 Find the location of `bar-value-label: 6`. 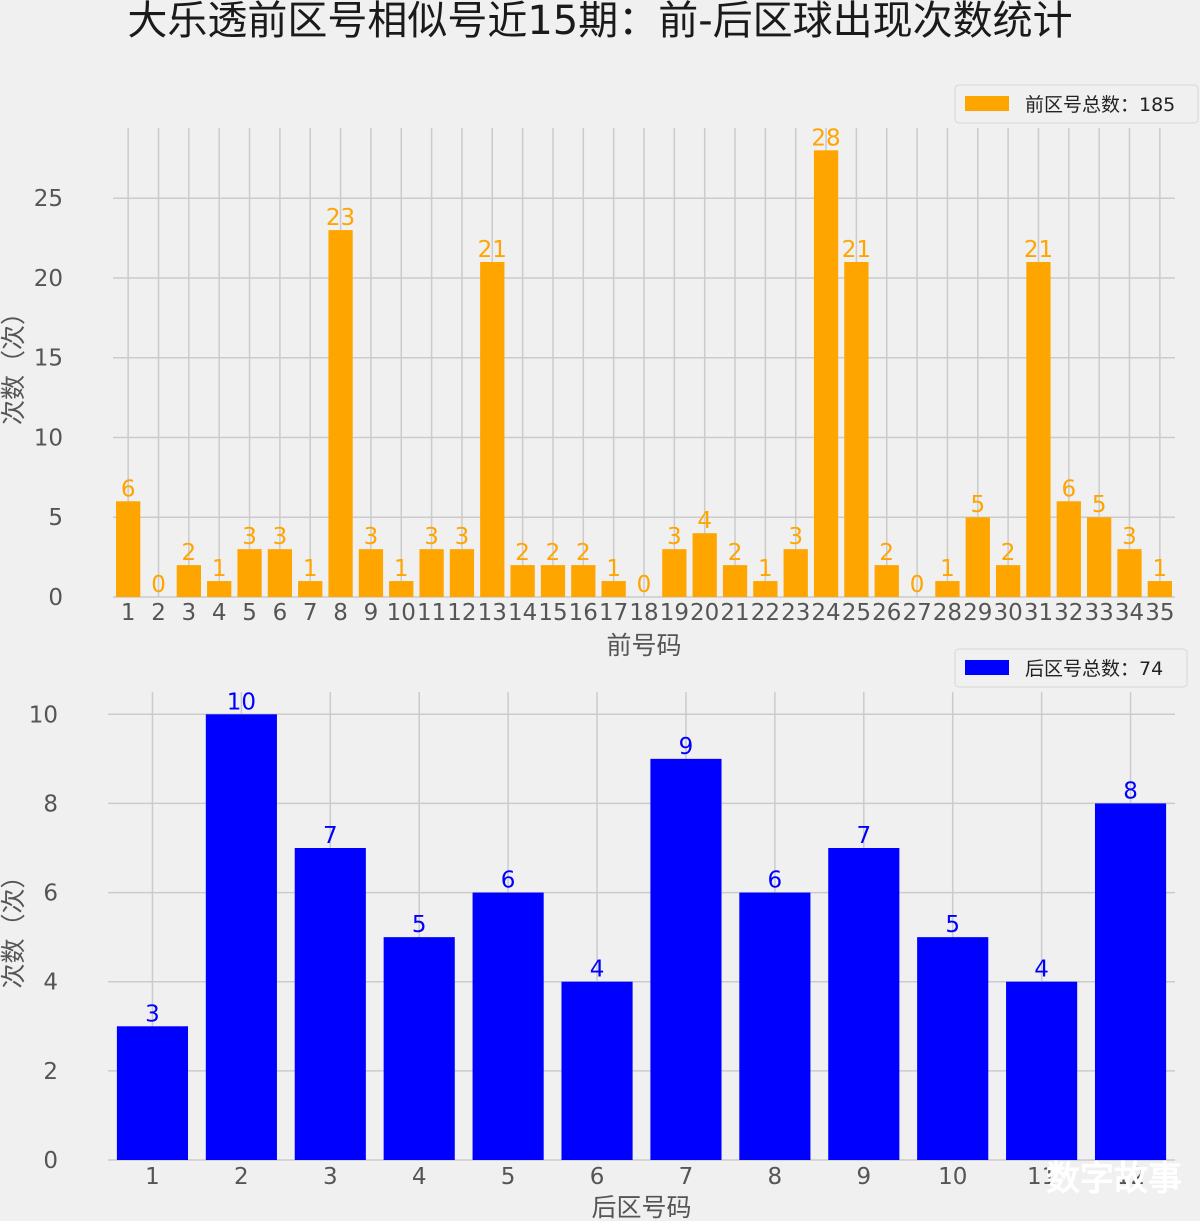

bar-value-label: 6 is located at coordinates (128, 489).